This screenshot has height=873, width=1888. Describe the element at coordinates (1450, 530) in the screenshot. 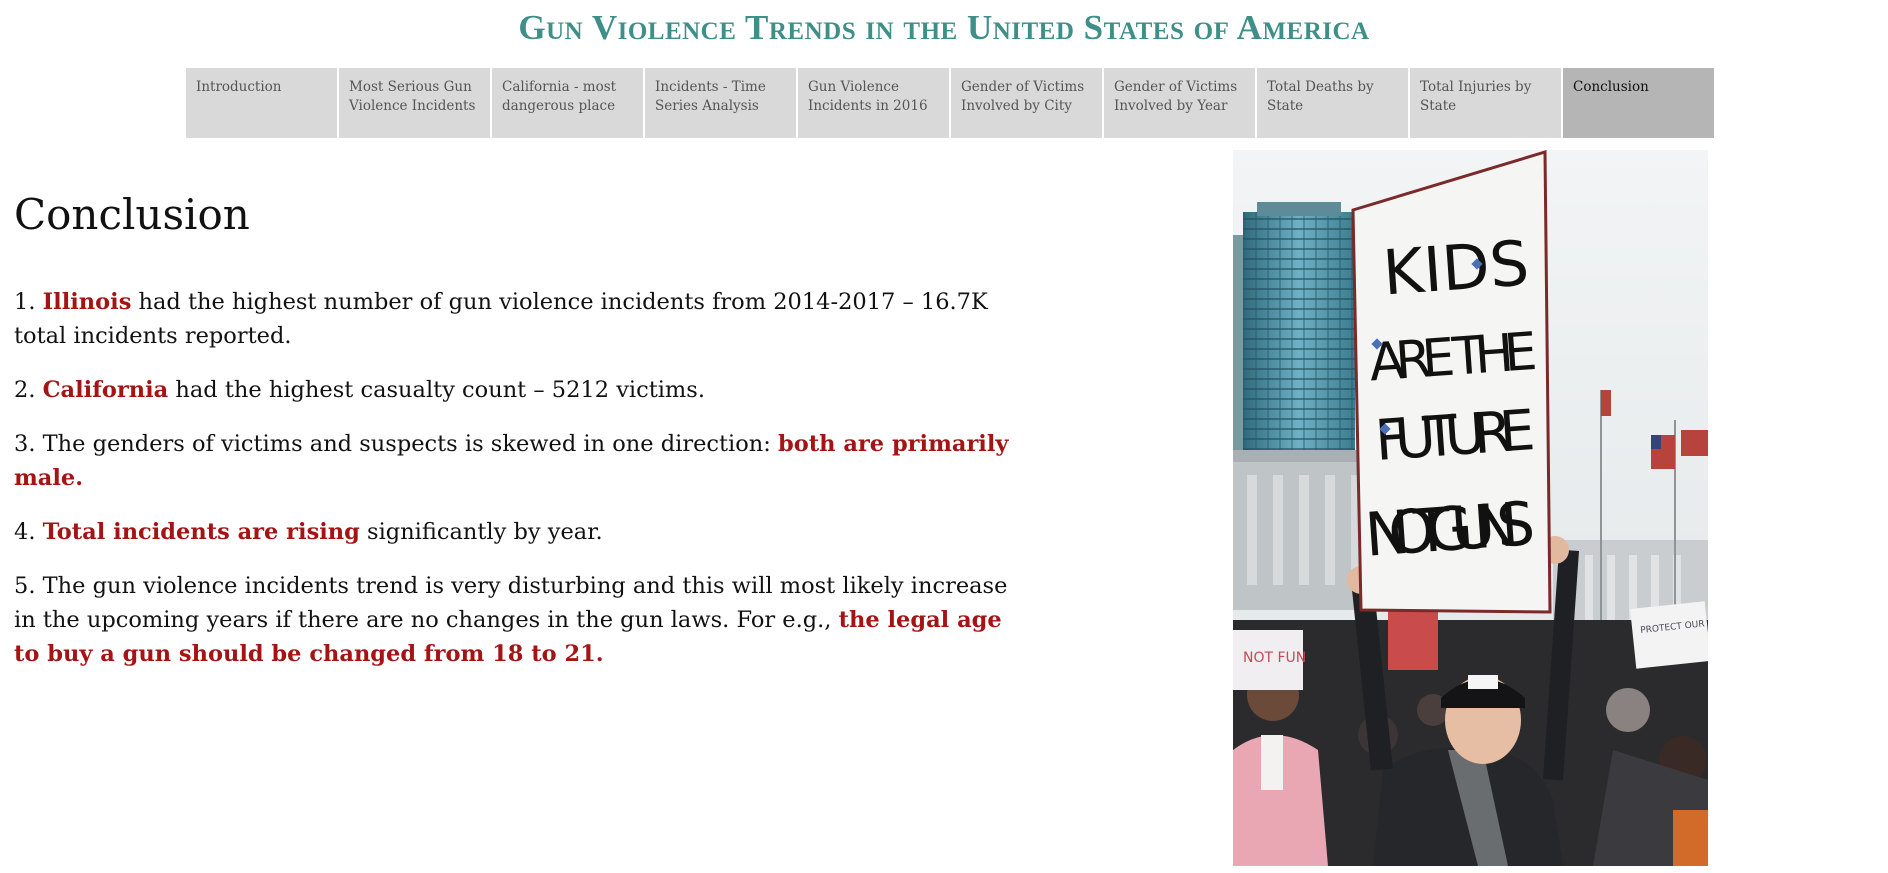

I see `svg-text: NOT GUNS` at that location.